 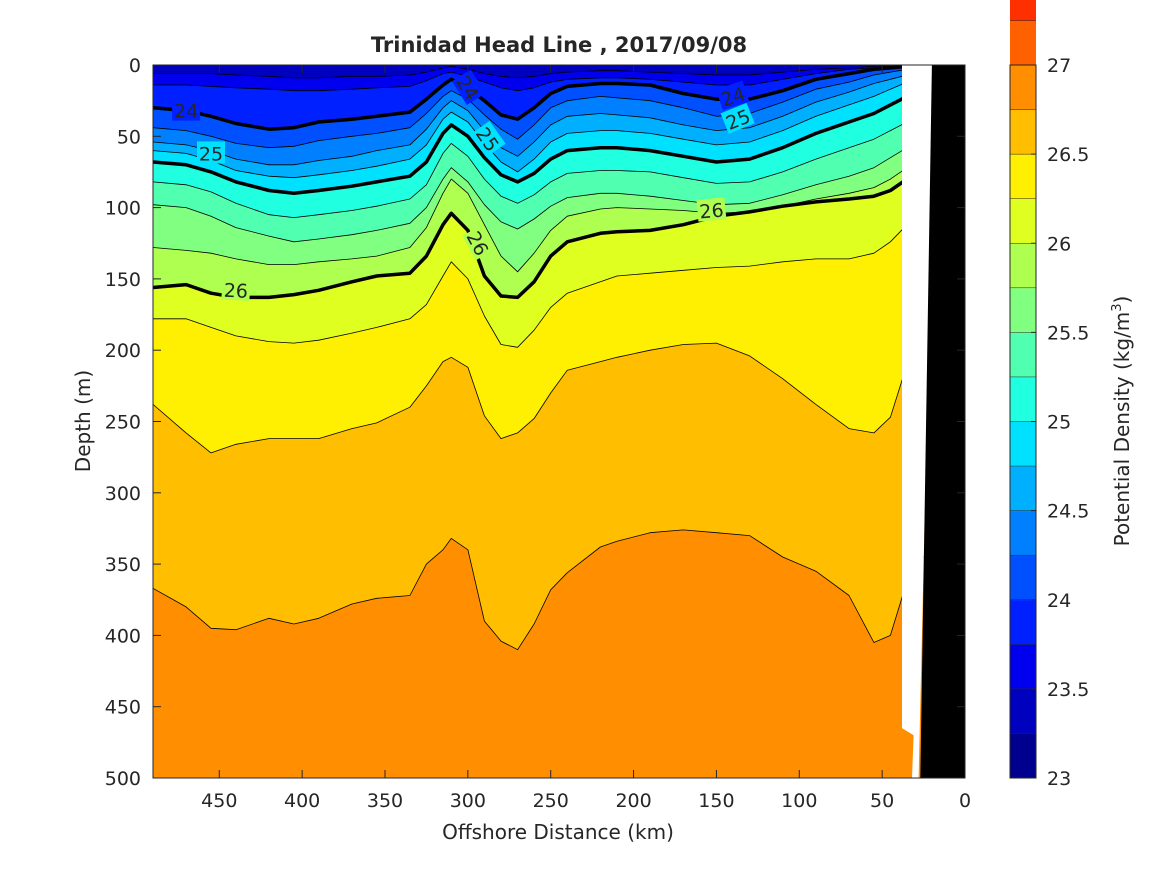 I want to click on y-tick-label: 400, so click(x=123, y=636).